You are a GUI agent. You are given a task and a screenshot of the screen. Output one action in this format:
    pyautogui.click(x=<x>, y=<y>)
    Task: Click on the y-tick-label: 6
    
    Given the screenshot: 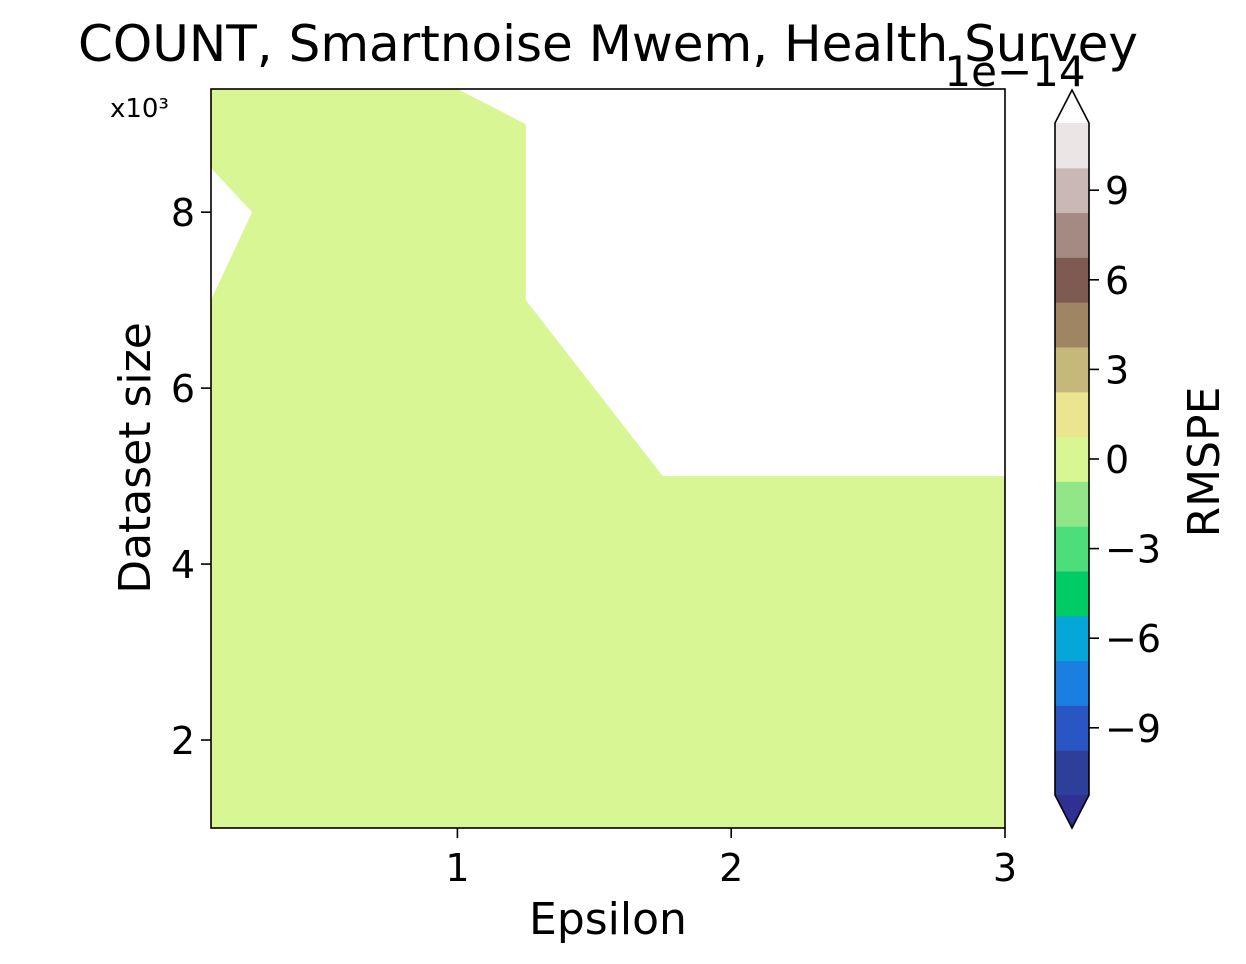 What is the action you would take?
    pyautogui.click(x=183, y=389)
    